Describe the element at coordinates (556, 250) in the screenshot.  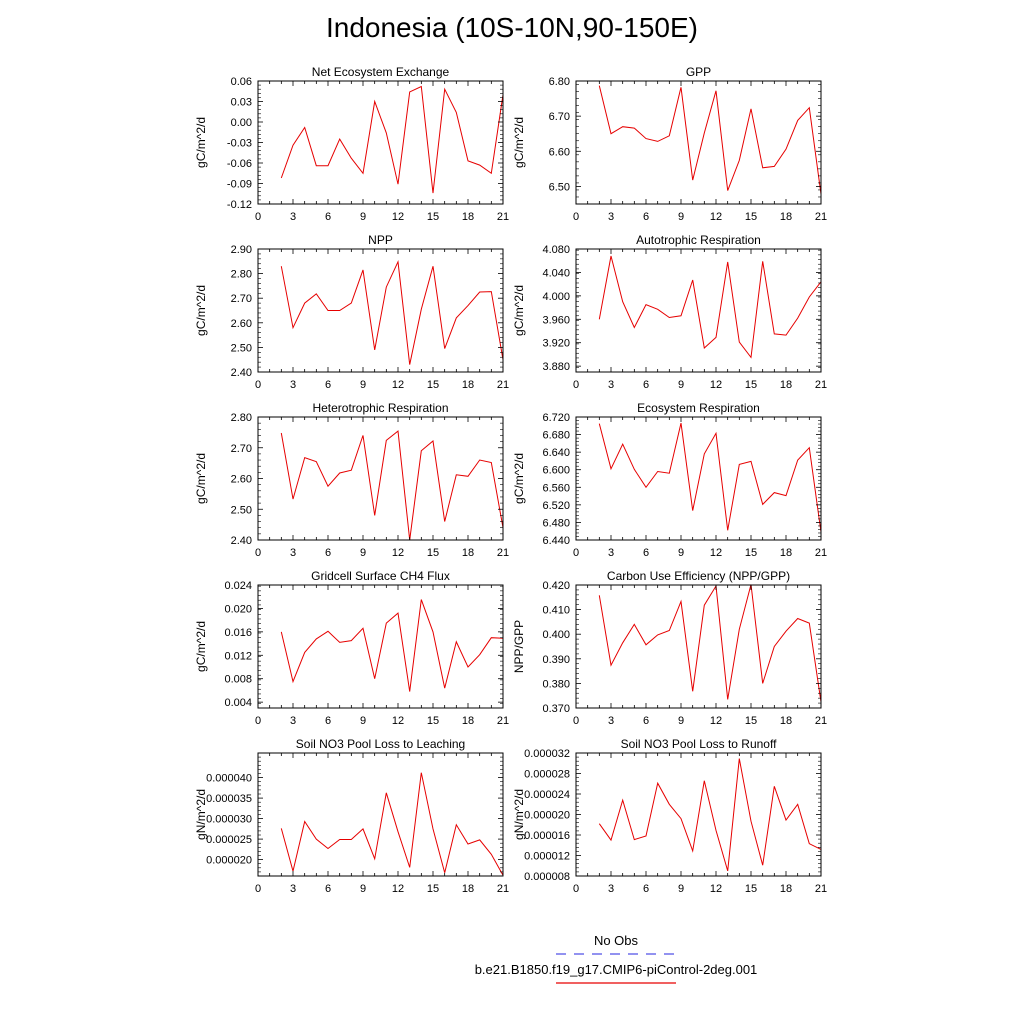
I see `y-tick-label: 4.080` at that location.